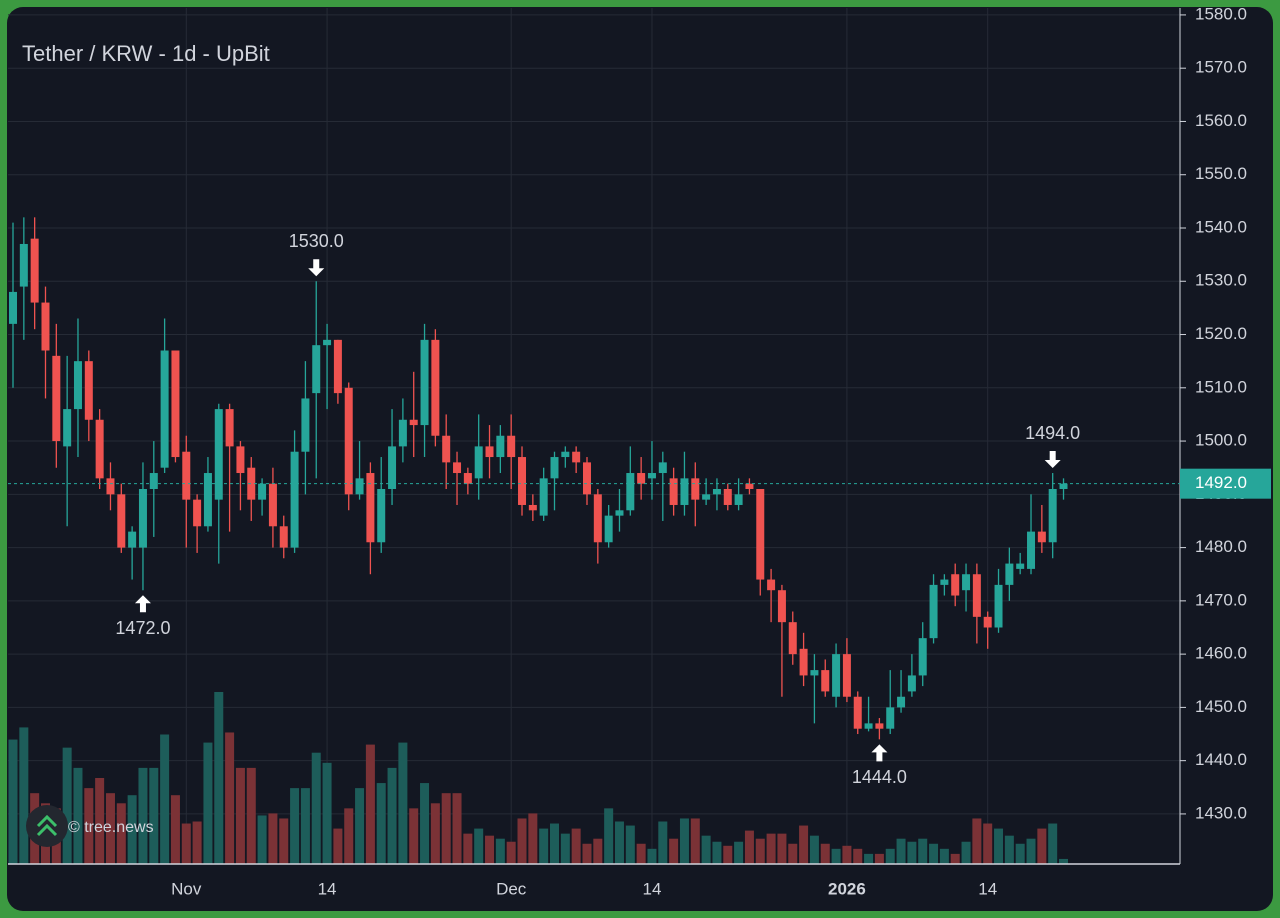 Image resolution: width=1280 pixels, height=918 pixels. I want to click on y-tick-label: 1440.0, so click(1221, 759).